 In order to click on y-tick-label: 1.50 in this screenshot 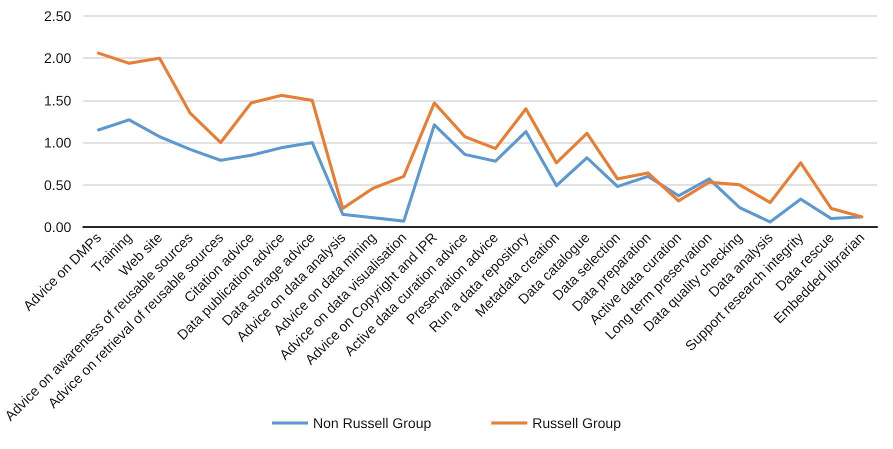, I will do `click(58, 100)`.